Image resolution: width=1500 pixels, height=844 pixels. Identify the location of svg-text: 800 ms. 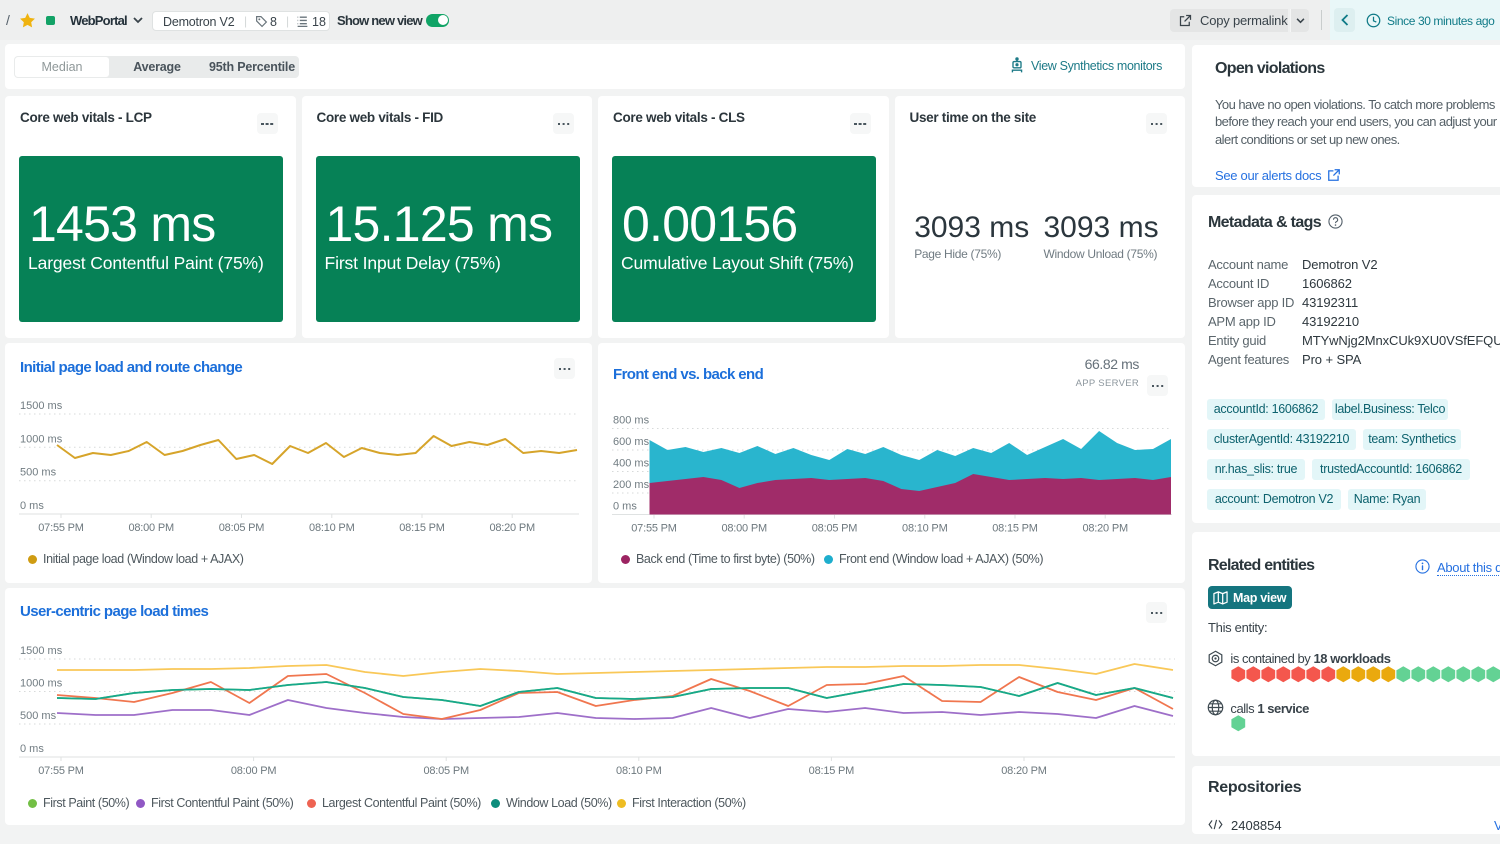
(631, 421).